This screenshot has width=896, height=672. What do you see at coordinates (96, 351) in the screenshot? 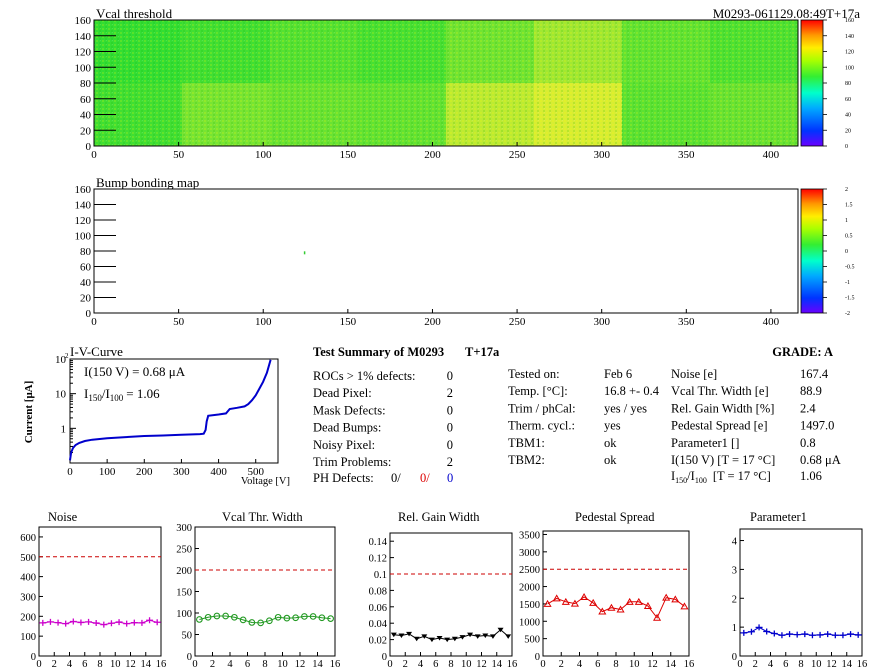
I see `iv-curve-title: I-V-Curve` at bounding box center [96, 351].